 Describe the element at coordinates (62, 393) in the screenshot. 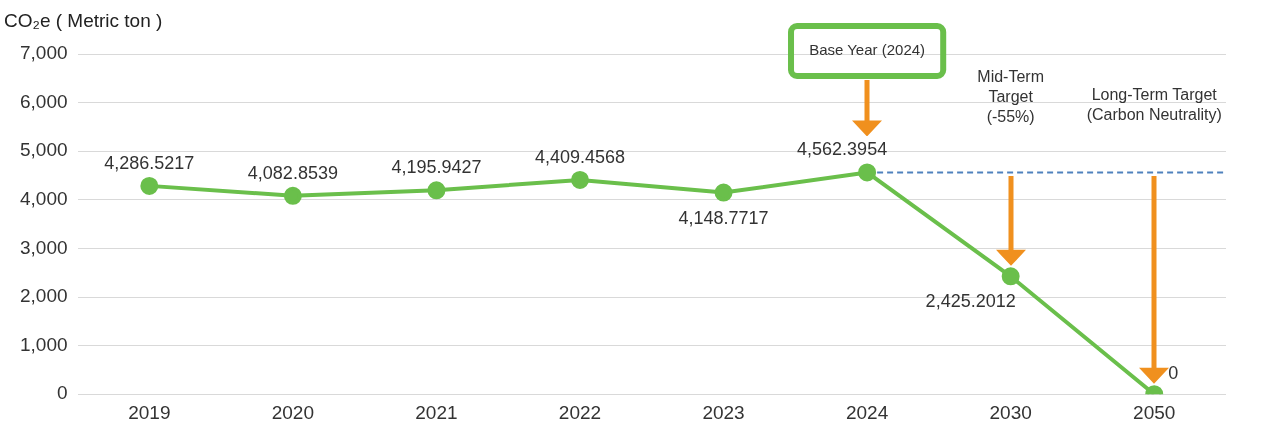

I see `y-tick-label: 0` at that location.